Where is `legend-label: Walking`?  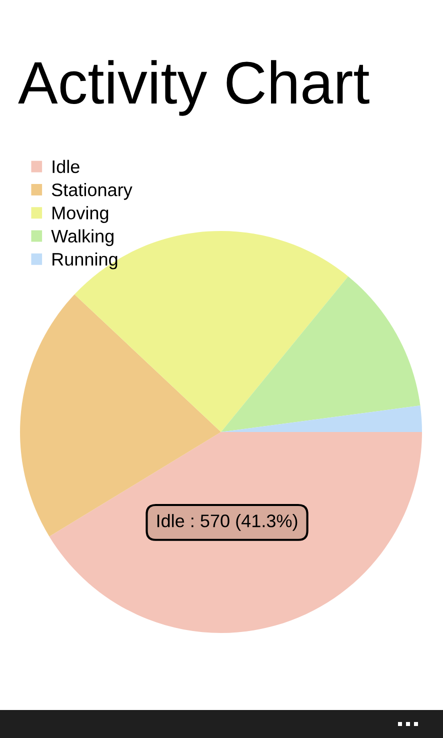
legend-label: Walking is located at coordinates (82, 237).